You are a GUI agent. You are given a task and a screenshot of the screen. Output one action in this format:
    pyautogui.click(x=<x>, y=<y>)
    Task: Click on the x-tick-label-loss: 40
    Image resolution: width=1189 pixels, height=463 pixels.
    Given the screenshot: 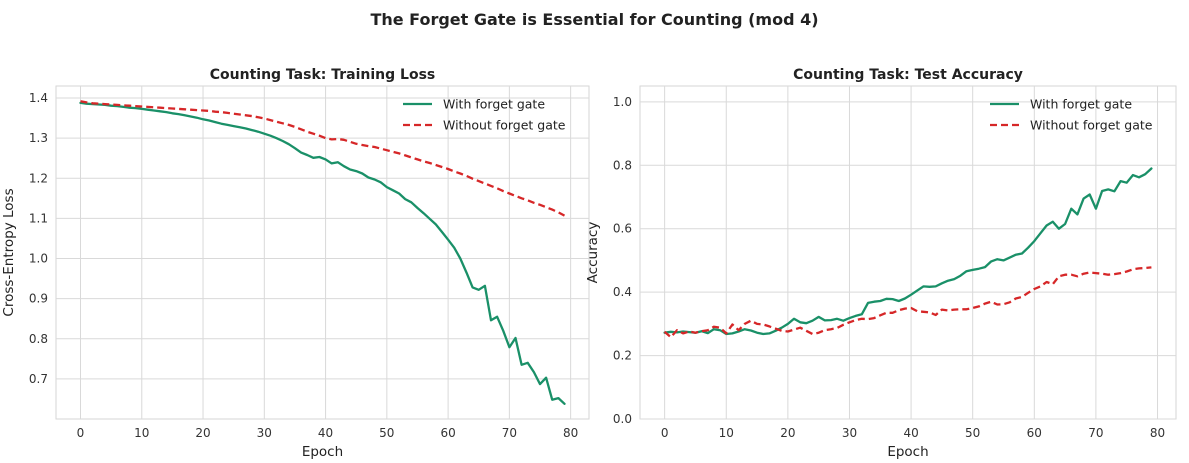 What is the action you would take?
    pyautogui.click(x=325, y=433)
    